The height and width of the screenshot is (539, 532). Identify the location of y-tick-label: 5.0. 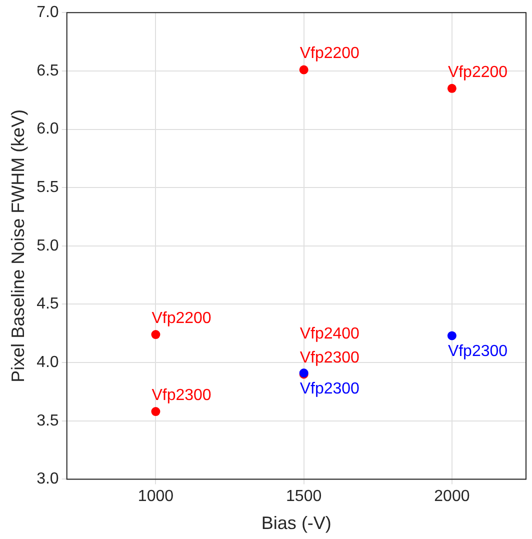
(47, 245).